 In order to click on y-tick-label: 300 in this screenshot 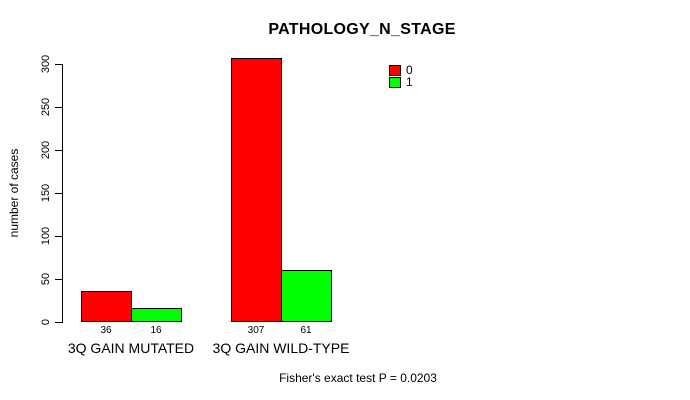, I will do `click(46, 64)`.